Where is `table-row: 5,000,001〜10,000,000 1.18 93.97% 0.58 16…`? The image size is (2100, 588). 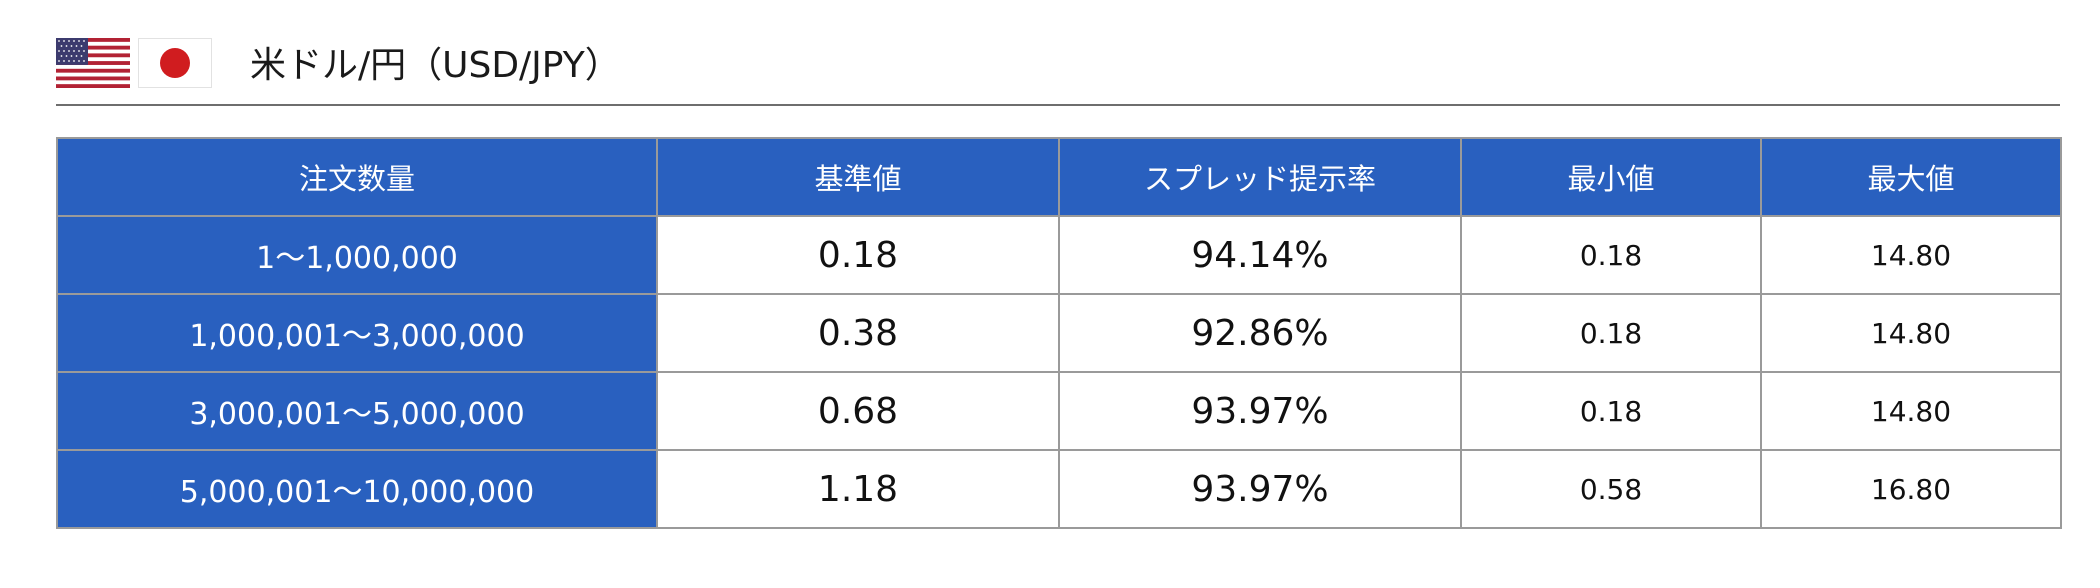
table-row: 5,000,001〜10,000,000 1.18 93.97% 0.58 16… is located at coordinates (1059, 489).